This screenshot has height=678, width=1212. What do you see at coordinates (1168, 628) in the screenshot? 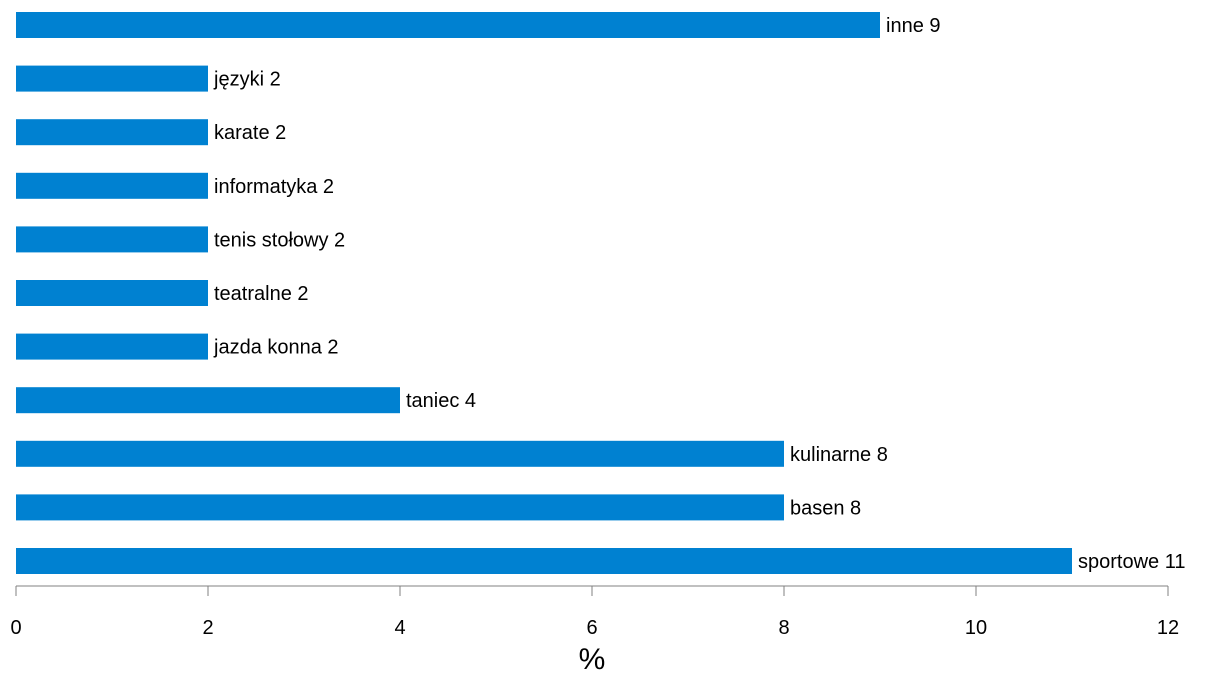
I see `x-tick-label: 12` at bounding box center [1168, 628].